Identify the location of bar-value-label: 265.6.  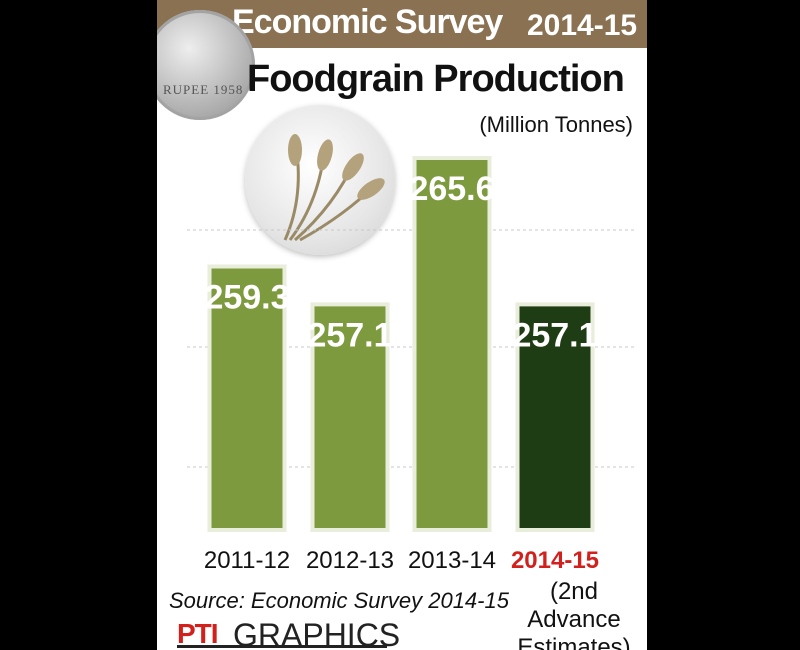
(451, 189).